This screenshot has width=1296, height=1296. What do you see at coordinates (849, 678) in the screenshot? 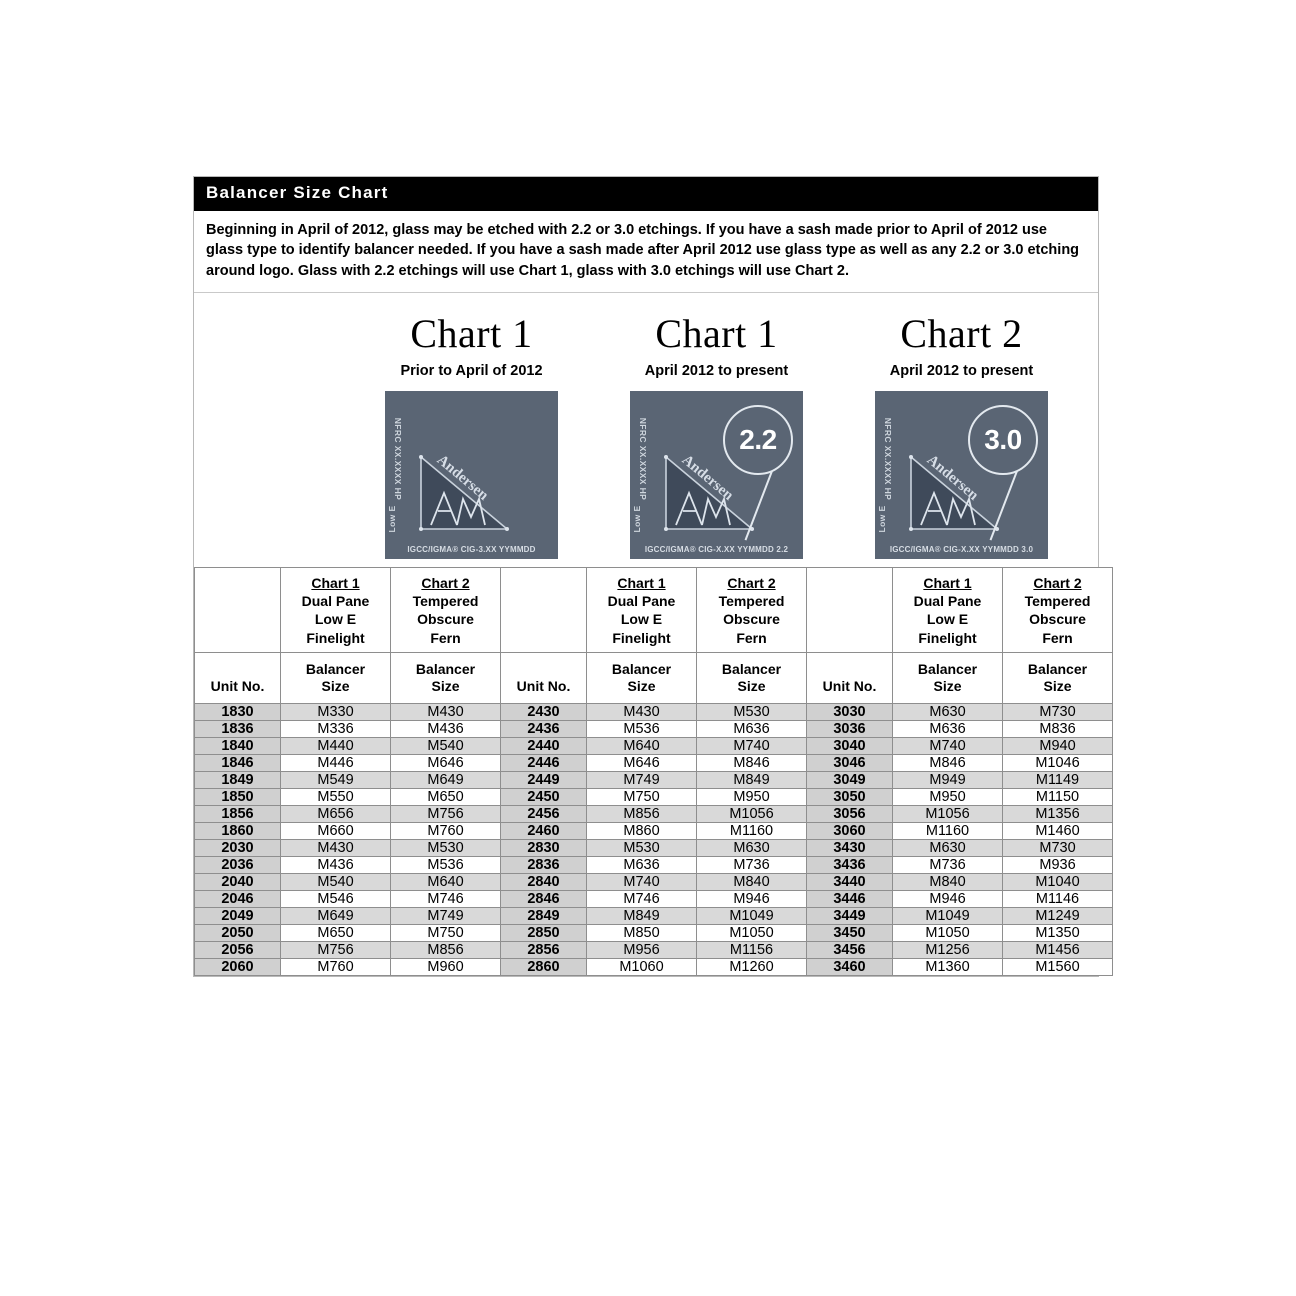
I see `sub-header-unit-no-3: Unit No.` at bounding box center [849, 678].